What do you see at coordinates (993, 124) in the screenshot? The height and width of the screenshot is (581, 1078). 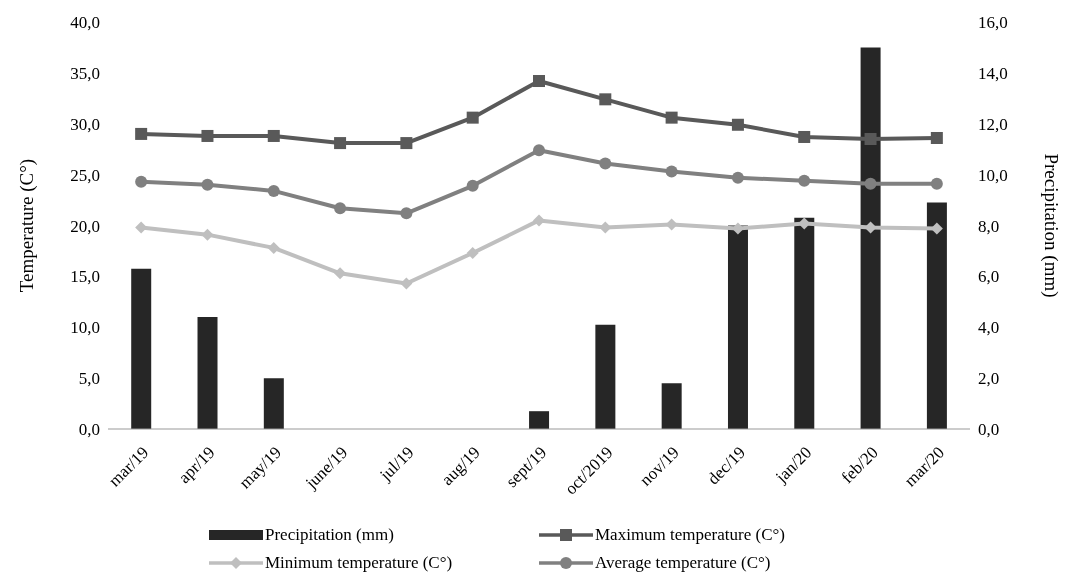 I see `y2-tick-label: 12,0` at bounding box center [993, 124].